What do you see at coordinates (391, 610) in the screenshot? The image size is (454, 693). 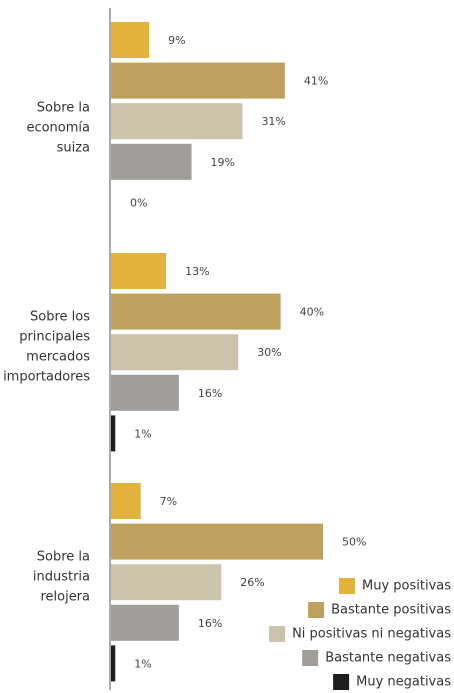 I see `legend-label: Bastante positivas` at bounding box center [391, 610].